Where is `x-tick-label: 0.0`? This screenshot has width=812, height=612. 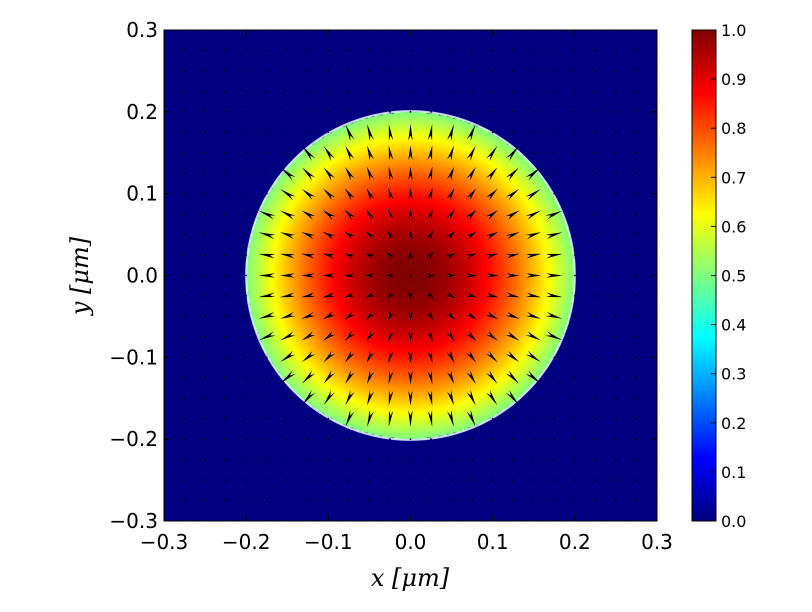 x-tick-label: 0.0 is located at coordinates (411, 542).